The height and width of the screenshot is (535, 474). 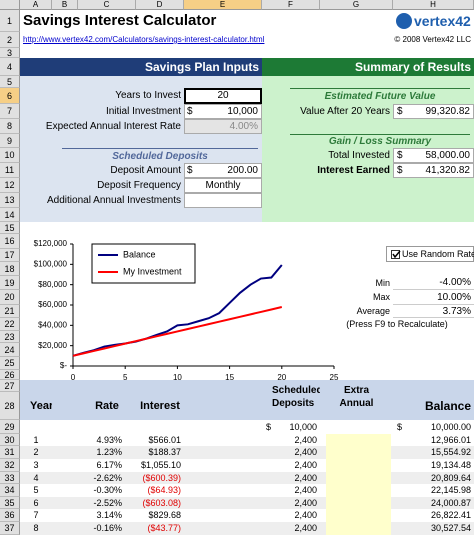 I want to click on row-header: 9, so click(x=10, y=141).